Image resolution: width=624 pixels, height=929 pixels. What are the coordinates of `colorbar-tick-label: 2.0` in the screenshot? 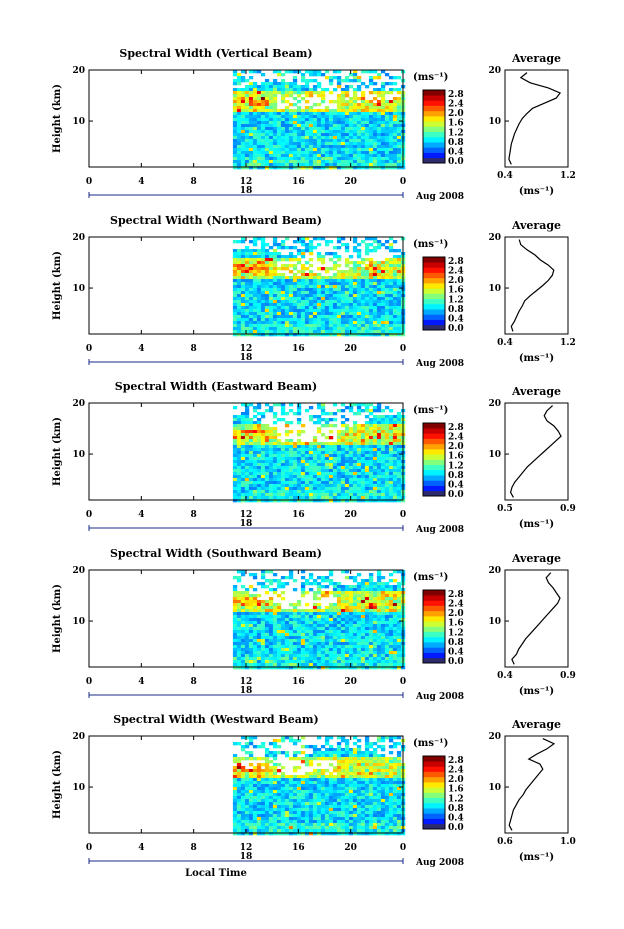 It's located at (456, 281).